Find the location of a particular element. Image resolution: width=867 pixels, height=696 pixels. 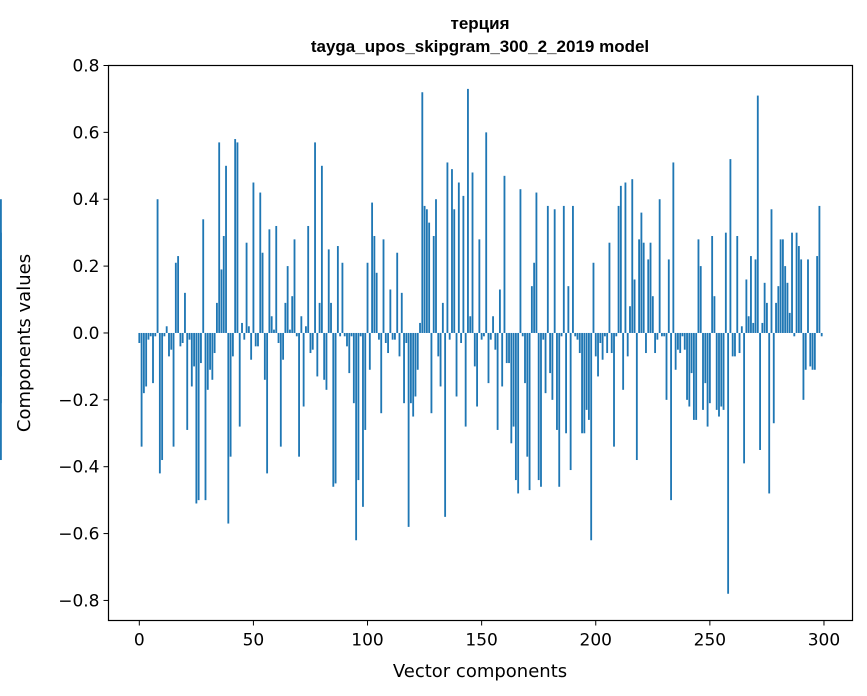

y-tick-label: −0.6 is located at coordinates (78, 535).